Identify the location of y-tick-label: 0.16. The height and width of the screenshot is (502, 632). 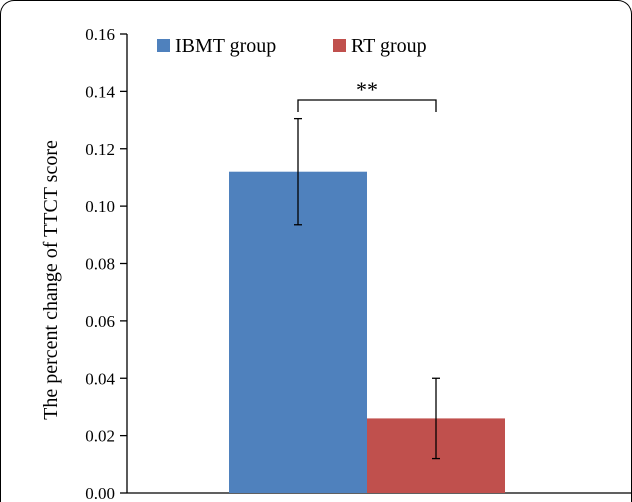
(100, 34).